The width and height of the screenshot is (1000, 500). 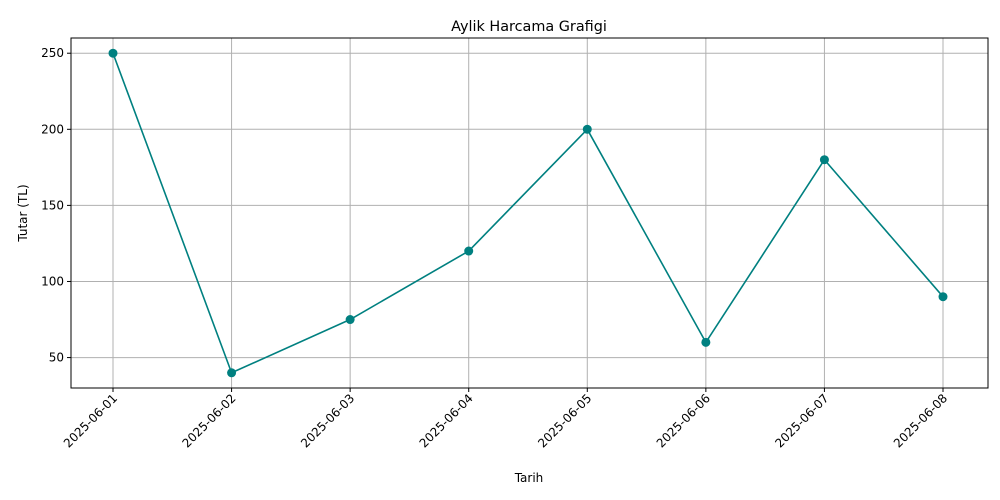 What do you see at coordinates (529, 478) in the screenshot?
I see `x-axis-title: Tarih` at bounding box center [529, 478].